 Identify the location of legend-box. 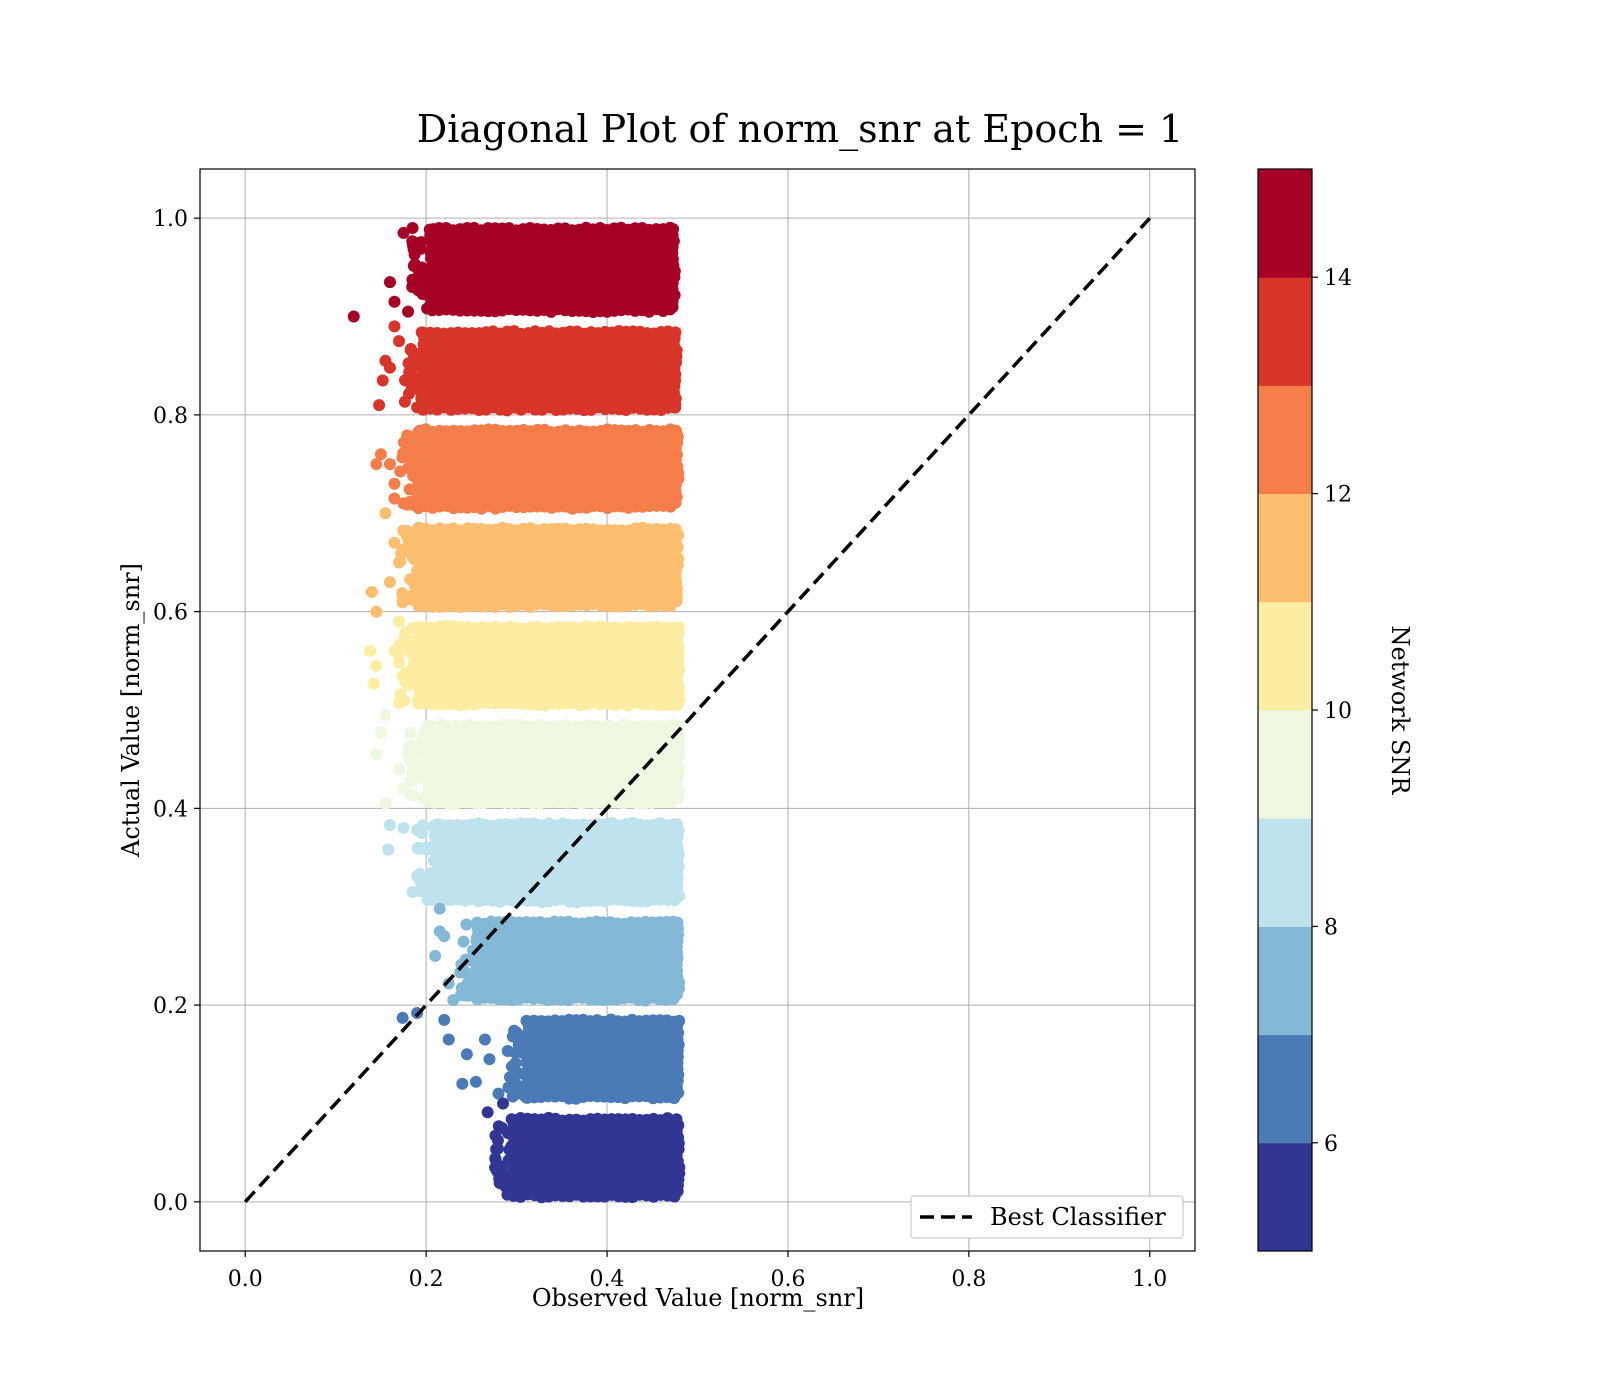
(1047, 1217).